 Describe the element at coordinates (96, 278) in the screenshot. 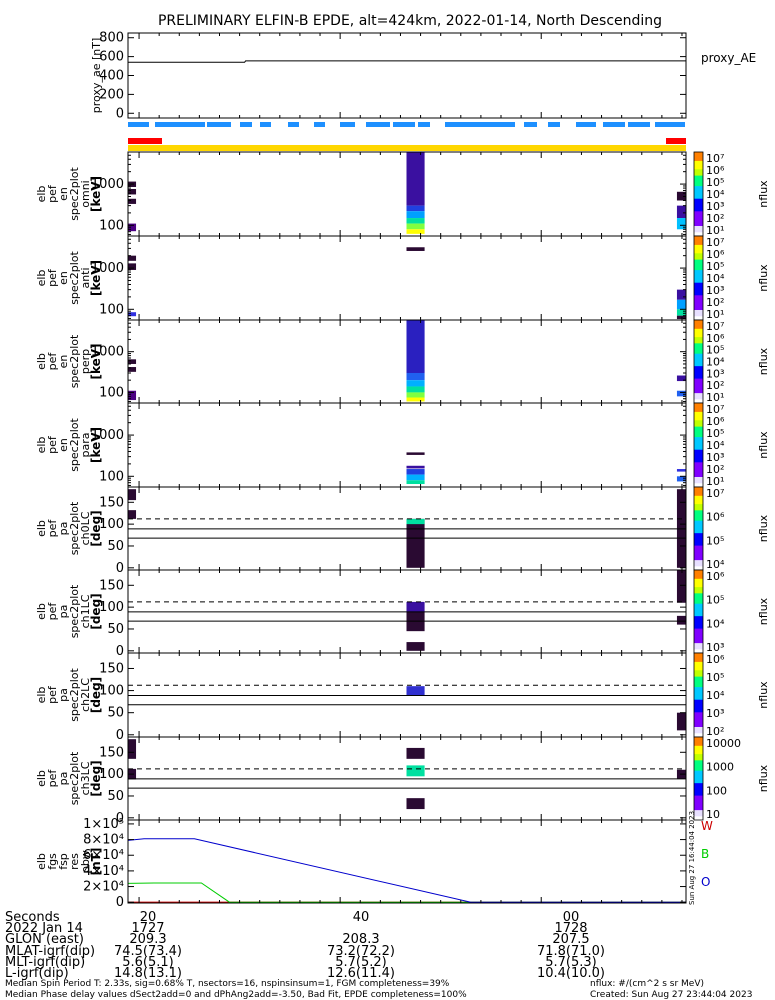

I see `y-axis-label: [keV]` at that location.